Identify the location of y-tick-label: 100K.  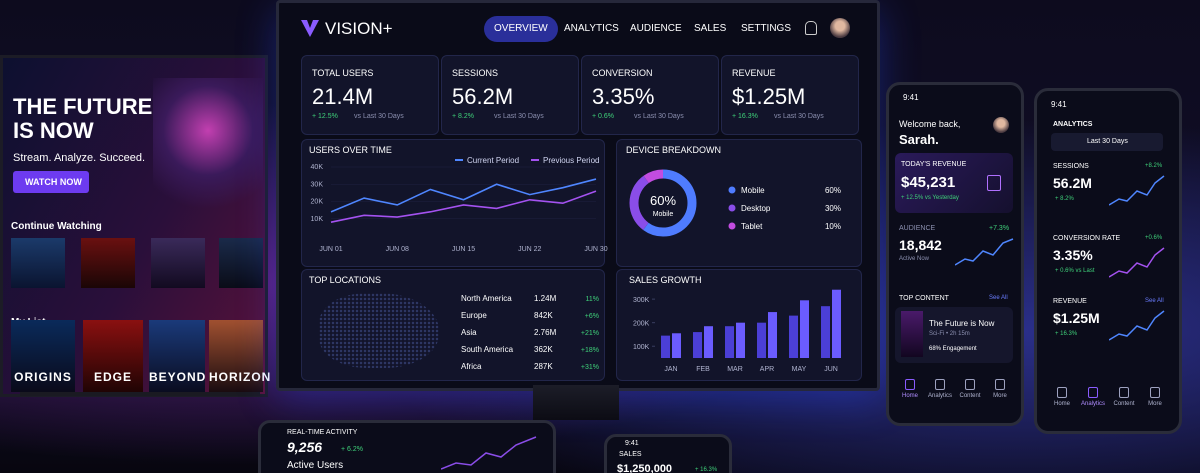
(641, 347).